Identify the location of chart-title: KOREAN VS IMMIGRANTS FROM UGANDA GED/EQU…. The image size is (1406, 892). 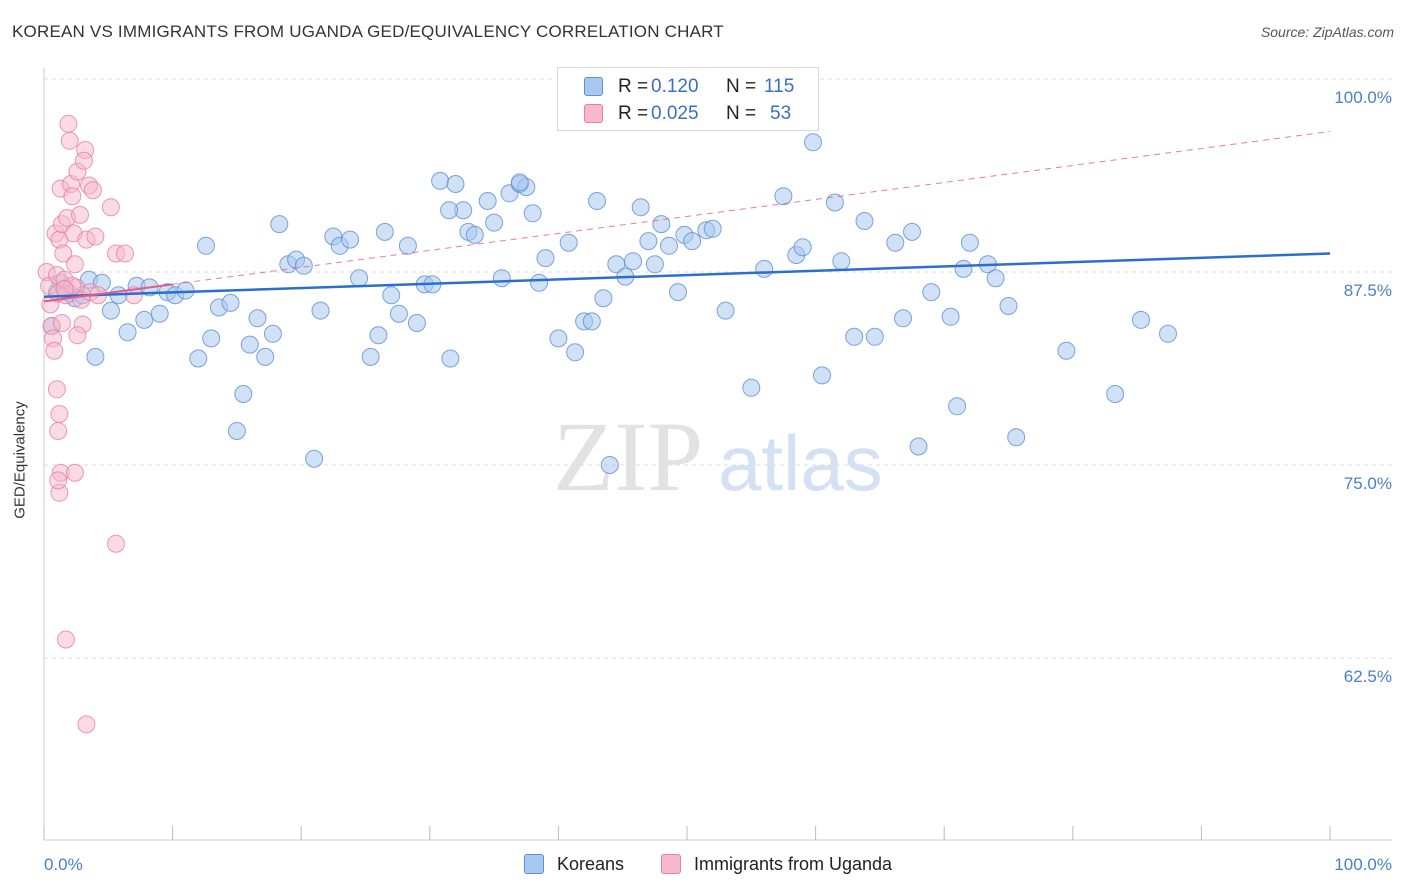
(368, 31).